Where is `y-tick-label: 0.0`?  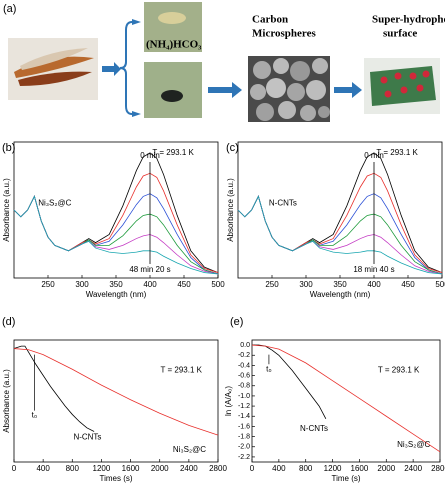 y-tick-label: 0.0 is located at coordinates (245, 345).